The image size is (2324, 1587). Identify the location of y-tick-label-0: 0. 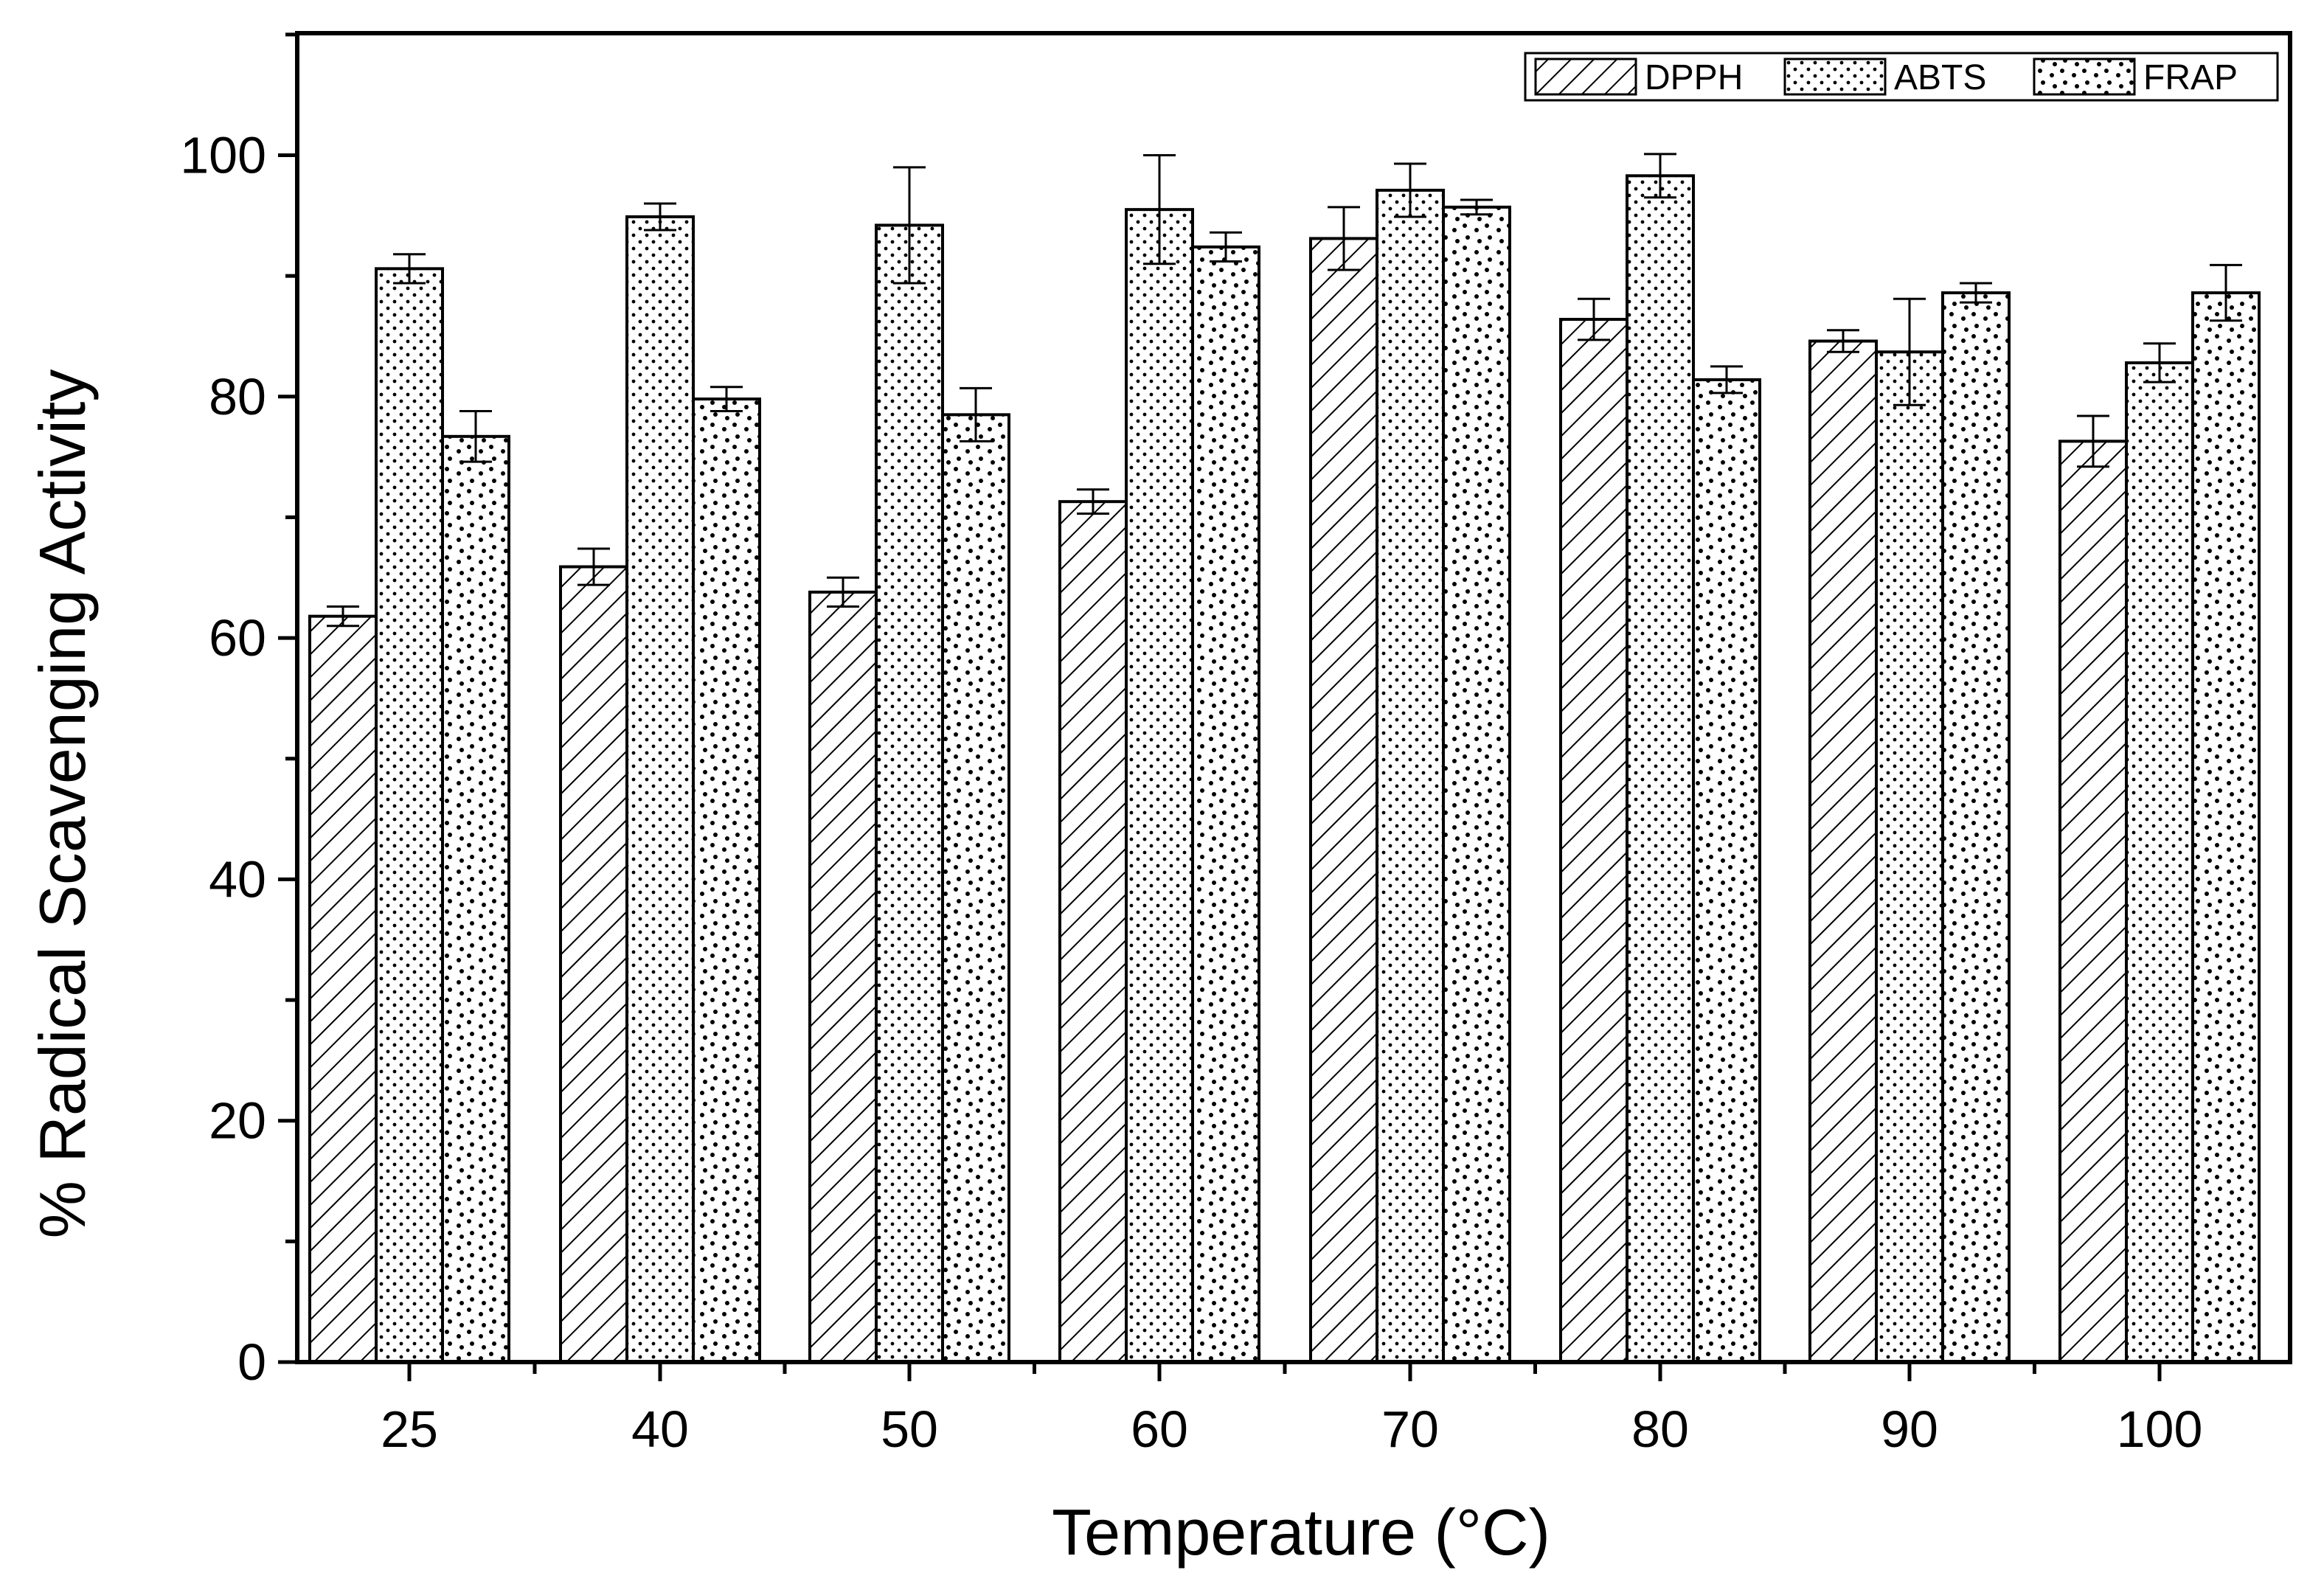
(251, 1362).